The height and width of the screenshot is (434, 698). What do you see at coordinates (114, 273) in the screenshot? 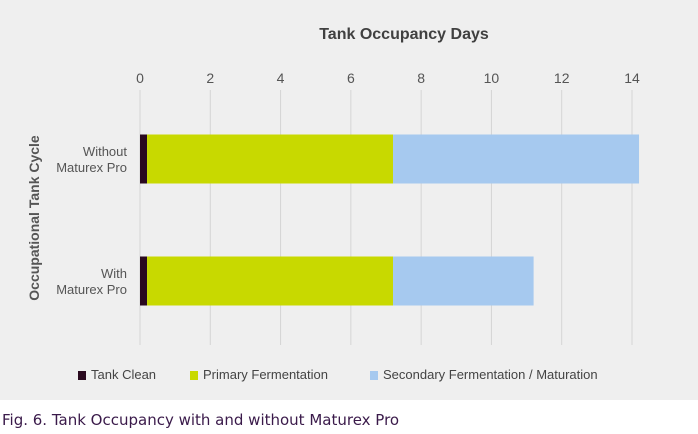
I see `category-label-line: With` at bounding box center [114, 273].